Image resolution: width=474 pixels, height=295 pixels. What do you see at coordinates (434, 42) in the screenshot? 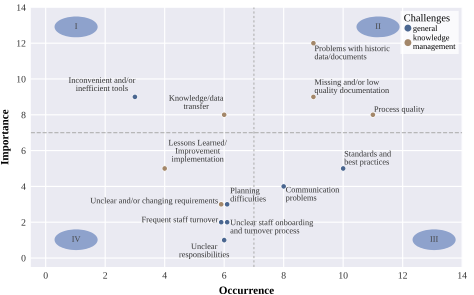
I see `legend-label: knowledge management` at bounding box center [434, 42].